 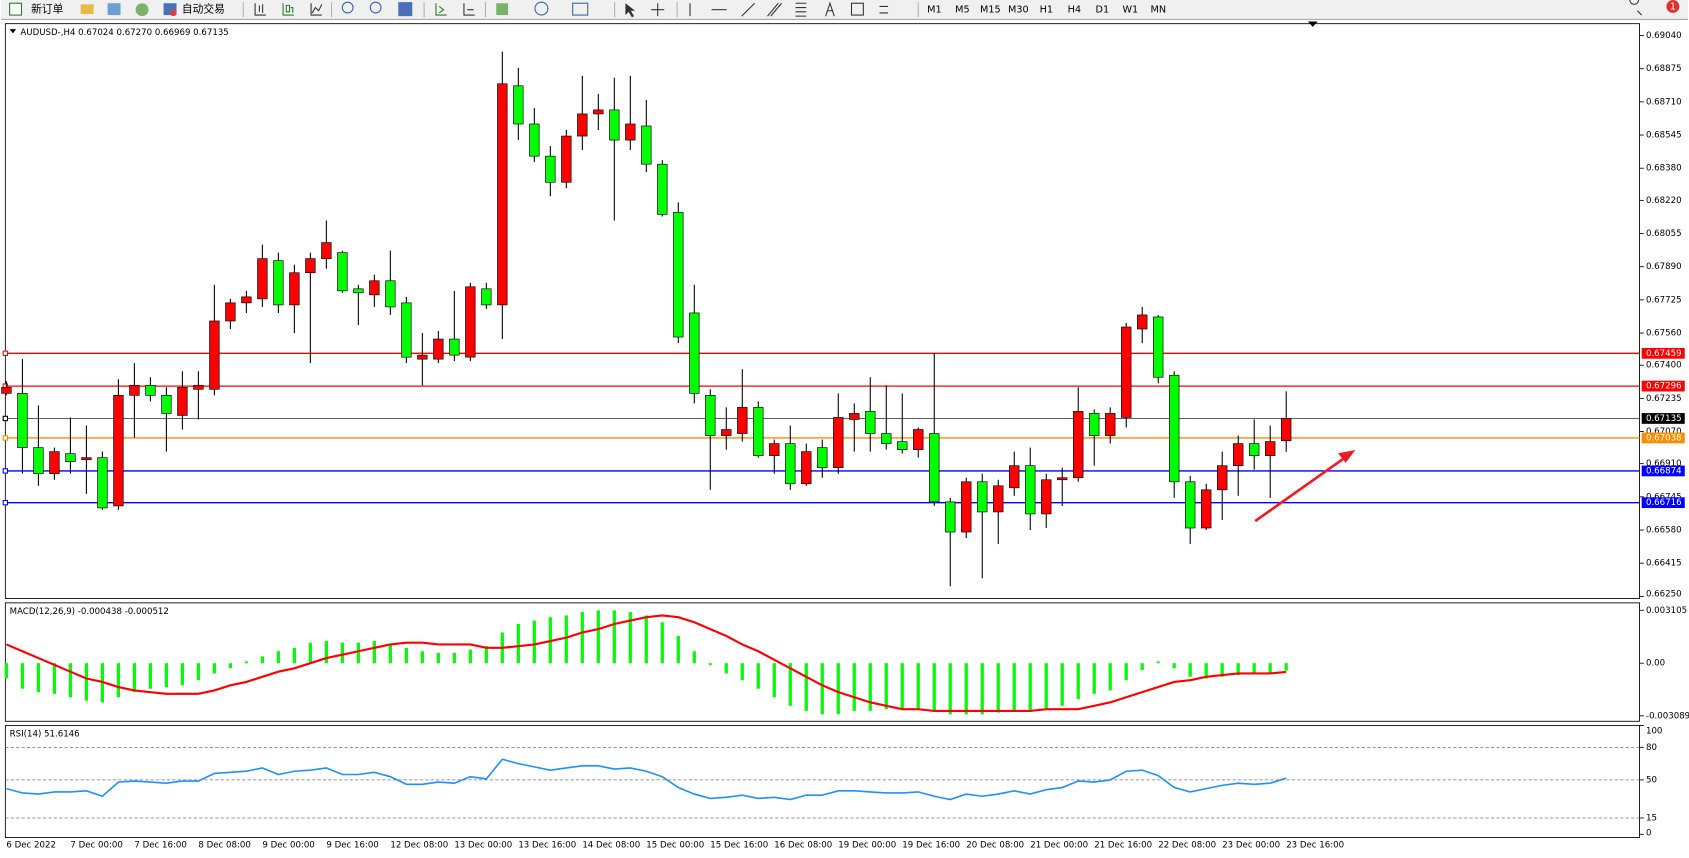 I want to click on tile-icon, so click(x=405, y=9).